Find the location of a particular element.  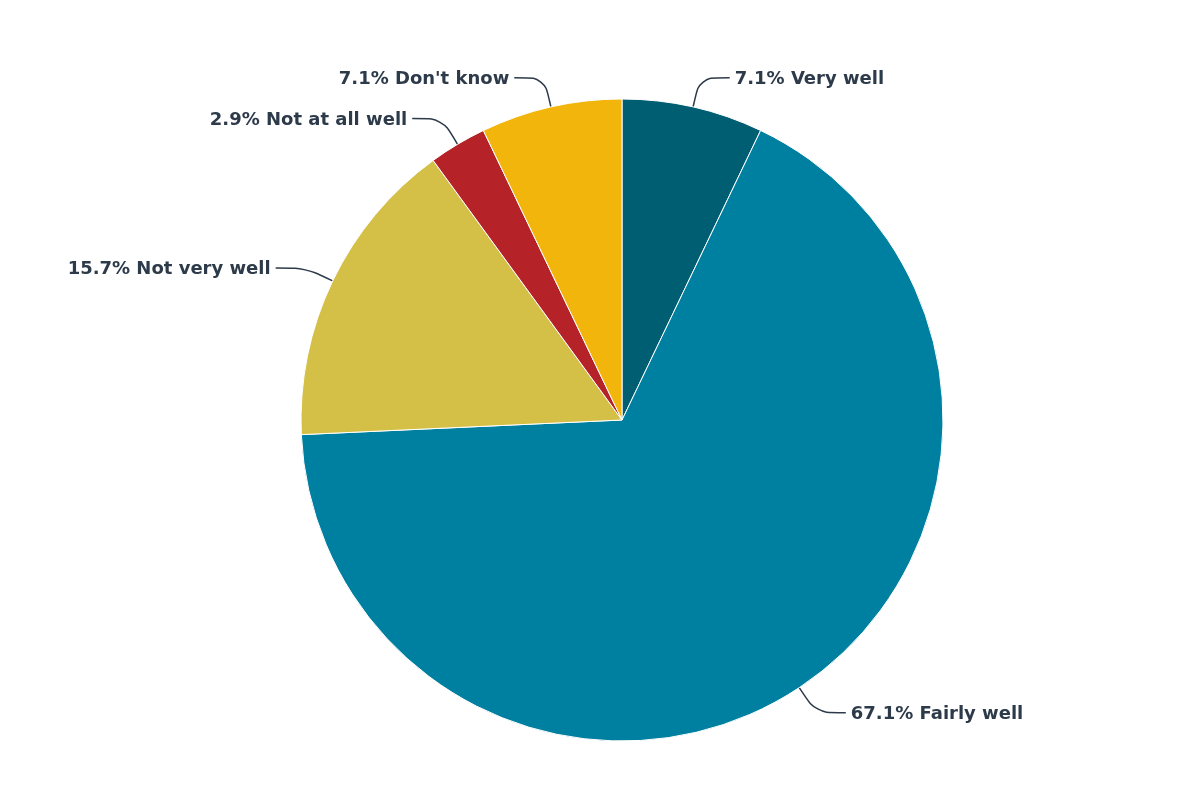

slice-label: 67.1% Fairly well is located at coordinates (937, 713).